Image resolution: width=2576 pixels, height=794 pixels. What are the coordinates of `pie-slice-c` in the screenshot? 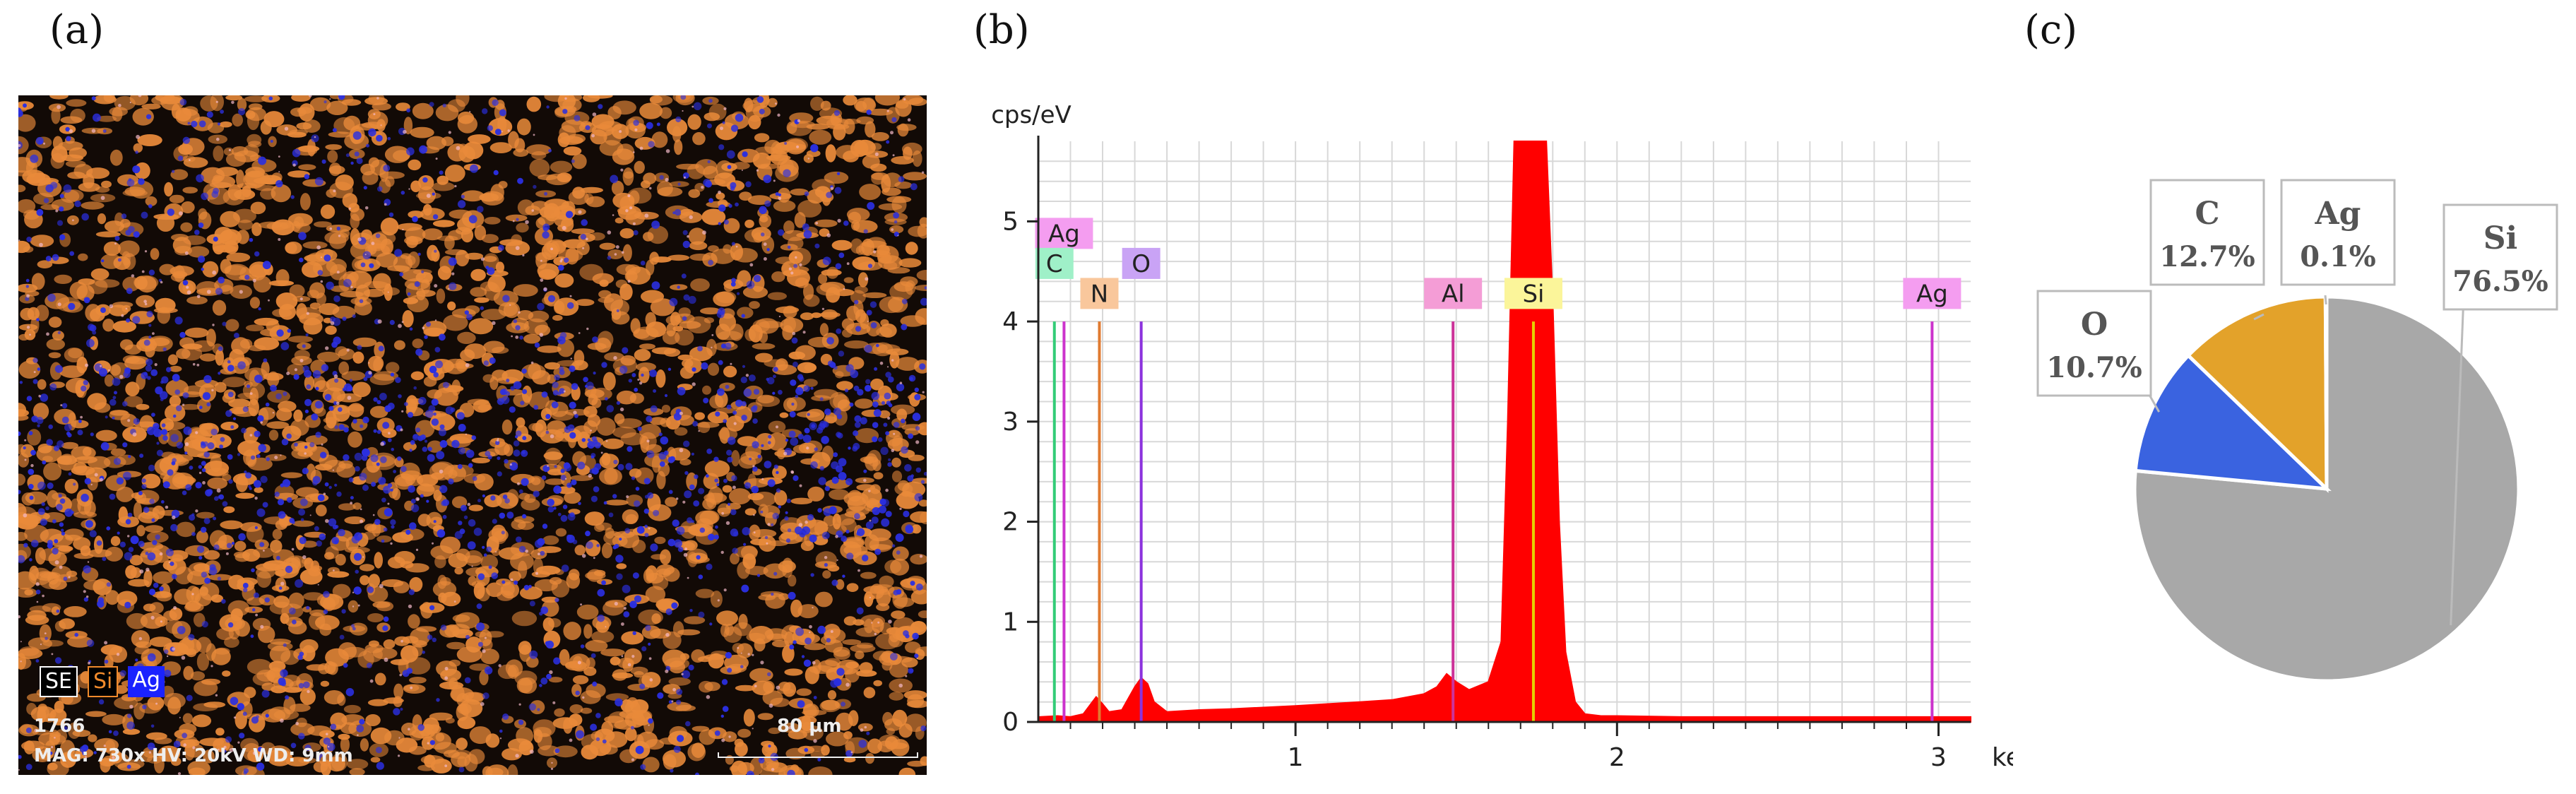 It's located at (2257, 394).